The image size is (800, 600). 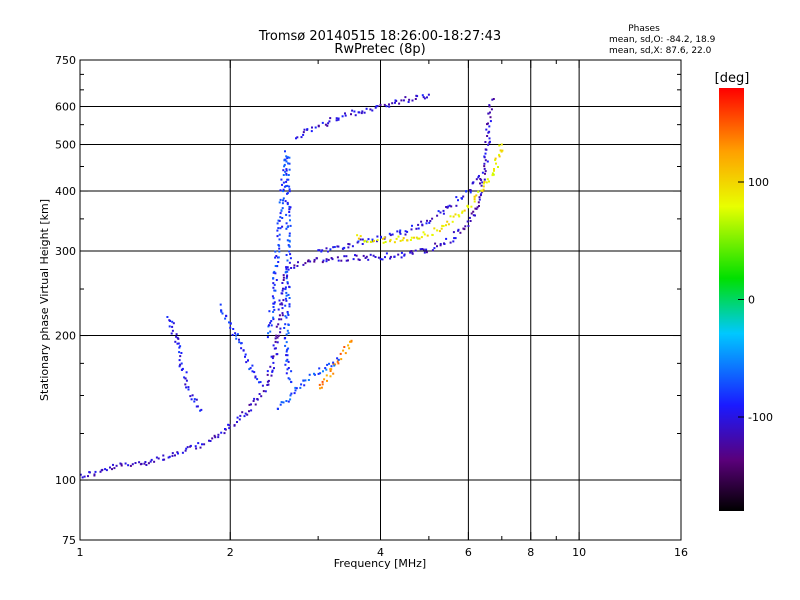 I want to click on x-tick-label: 8, so click(x=530, y=552).